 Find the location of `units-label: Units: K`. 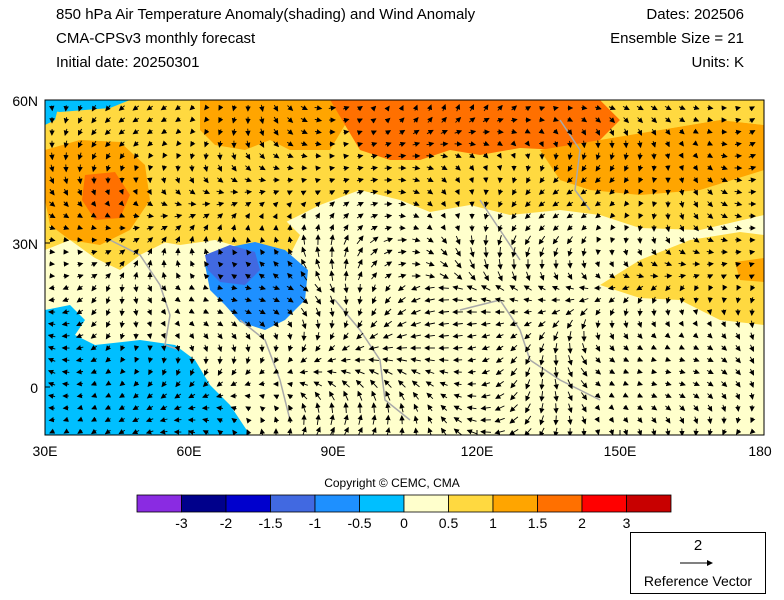

units-label: Units: K is located at coordinates (717, 62).